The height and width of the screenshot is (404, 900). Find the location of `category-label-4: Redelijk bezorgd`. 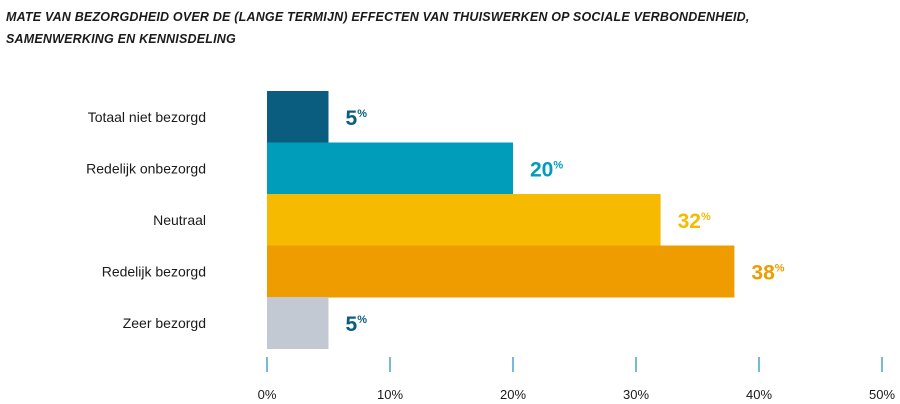

category-label-4: Redelijk bezorgd is located at coordinates (154, 271).